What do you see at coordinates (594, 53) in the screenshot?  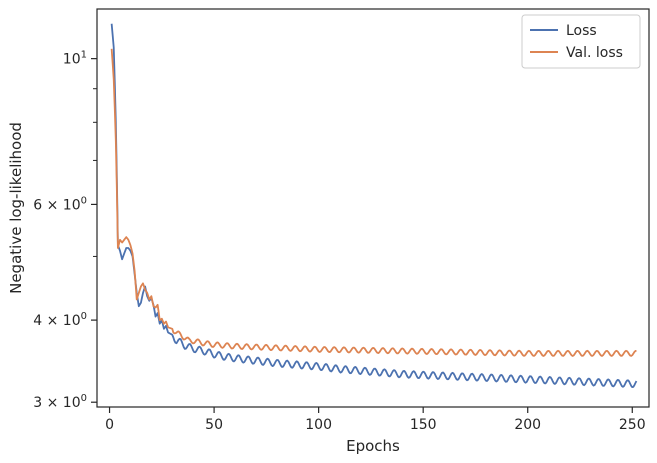 I see `legend-label: Val. loss` at bounding box center [594, 53].